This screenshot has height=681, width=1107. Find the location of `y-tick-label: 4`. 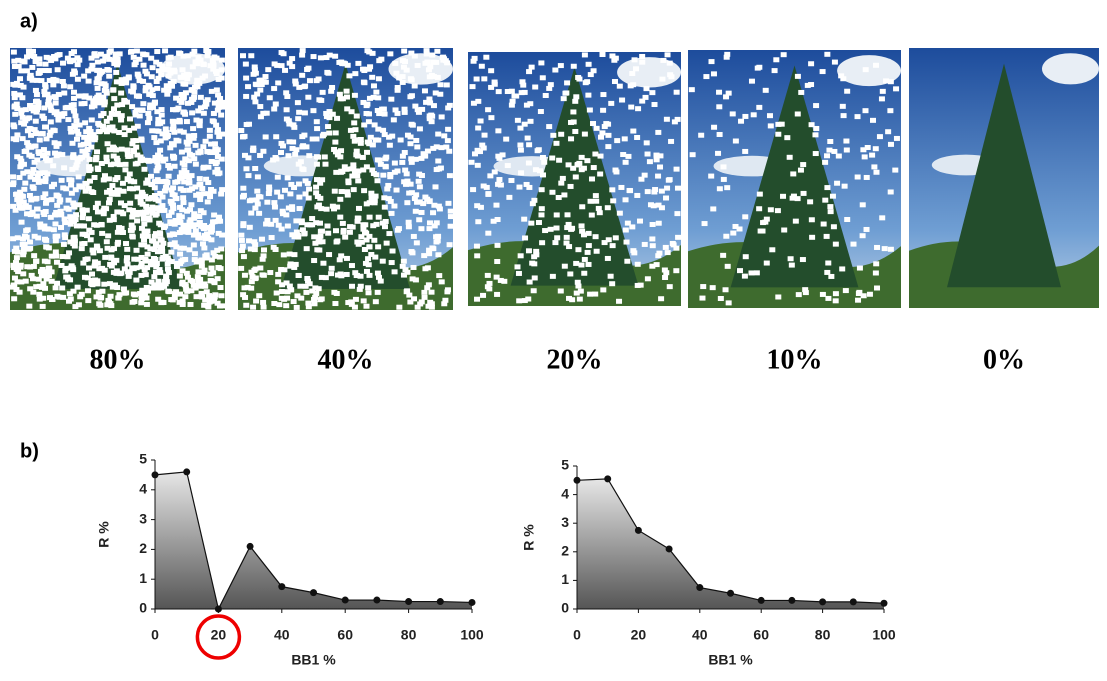

y-tick-label: 4 is located at coordinates (143, 489).